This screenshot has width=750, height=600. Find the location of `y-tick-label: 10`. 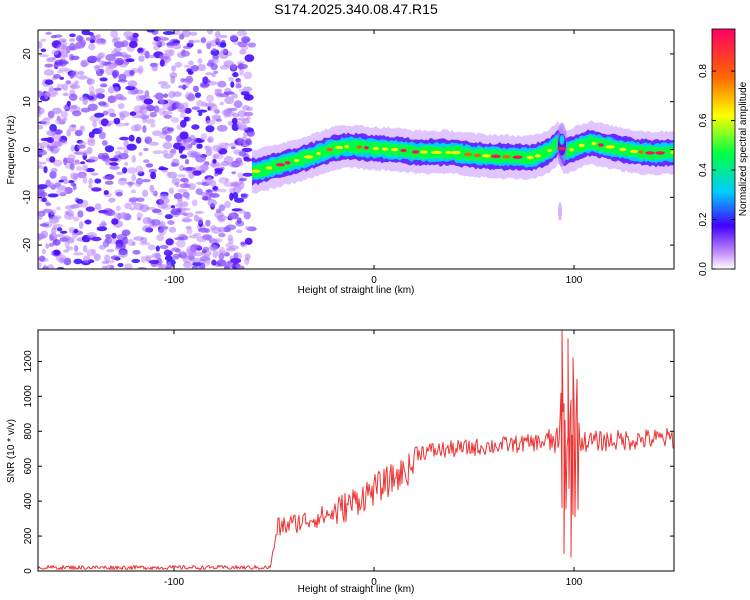

y-tick-label: 10 is located at coordinates (27, 102).